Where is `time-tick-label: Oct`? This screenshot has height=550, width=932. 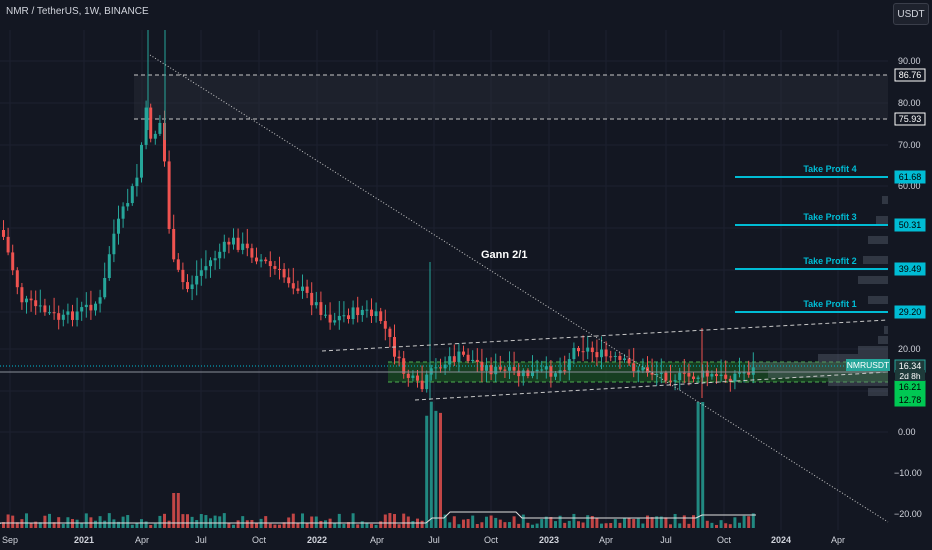
time-tick-label: Oct is located at coordinates (724, 540).